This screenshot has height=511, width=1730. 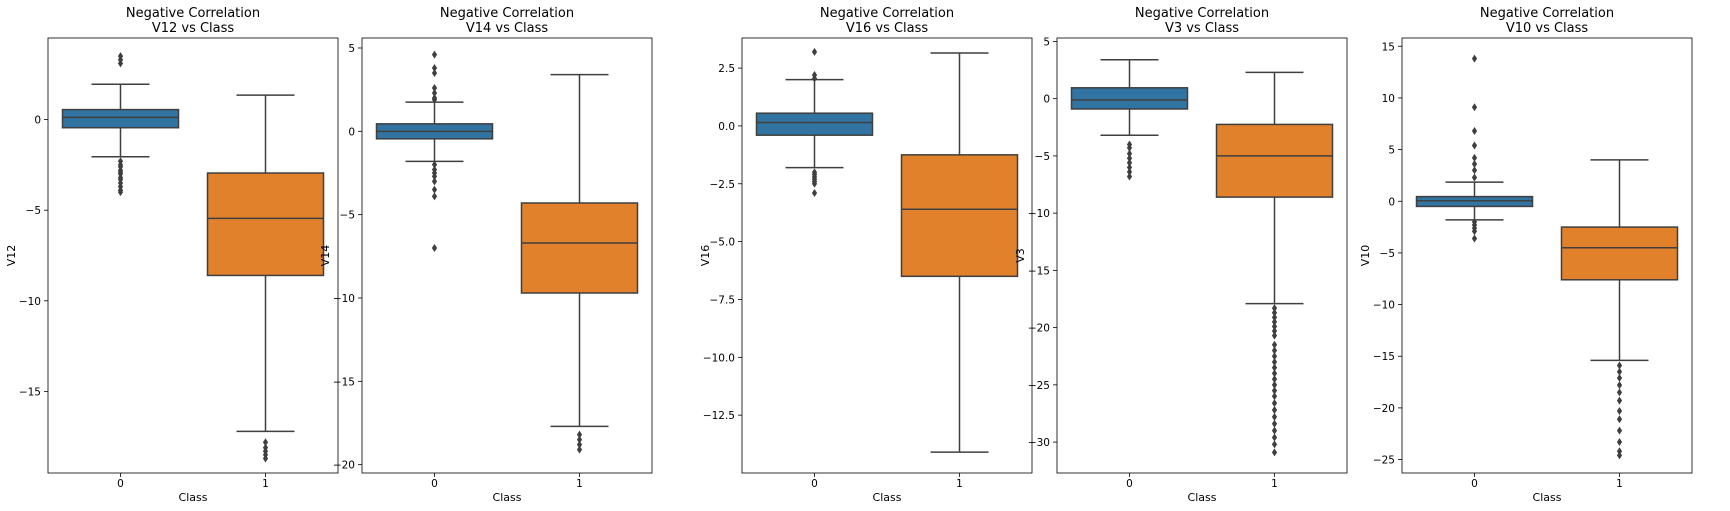 I want to click on y-tick-label: −25, so click(x=1039, y=386).